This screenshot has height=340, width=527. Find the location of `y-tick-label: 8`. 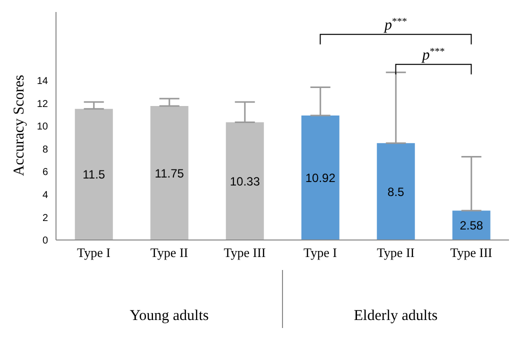

y-tick-label: 8 is located at coordinates (45, 150).